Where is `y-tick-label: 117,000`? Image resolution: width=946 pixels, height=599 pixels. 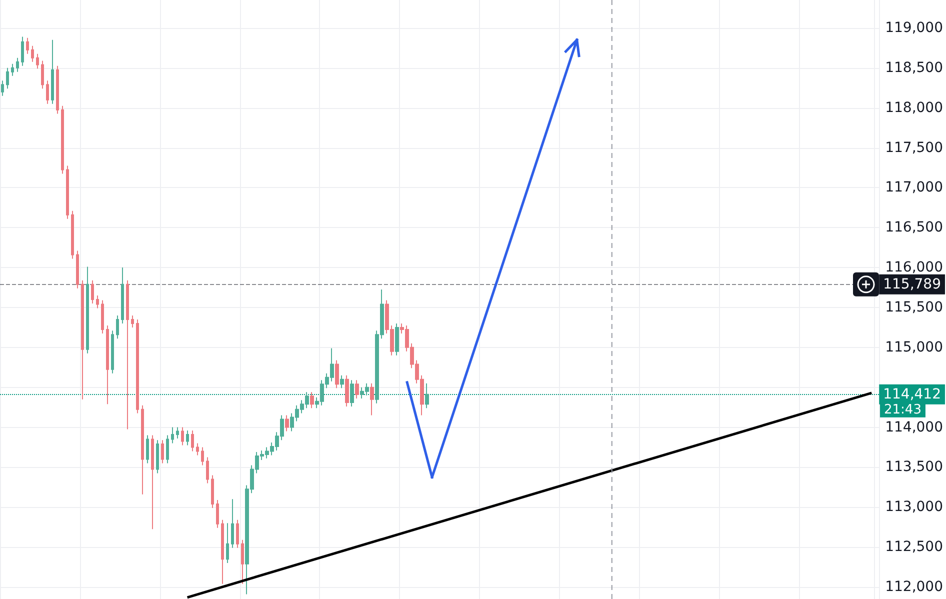
y-tick-label: 117,000 is located at coordinates (914, 188).